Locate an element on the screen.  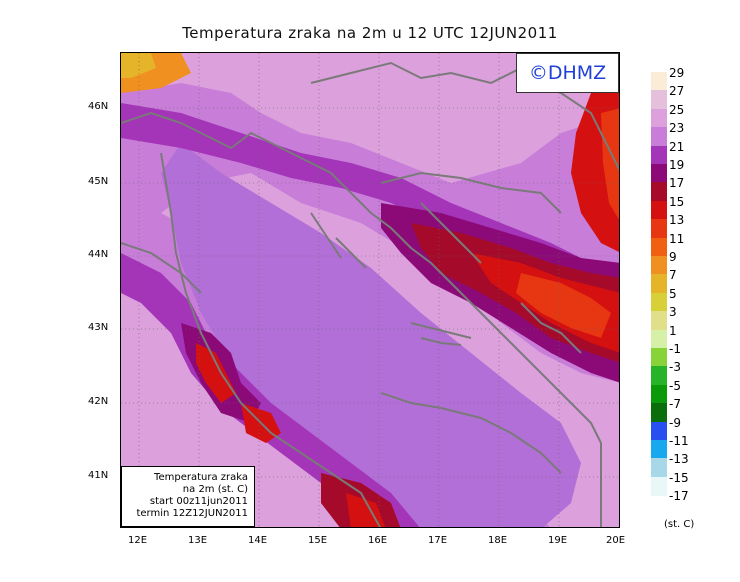
legend-label: -17 is located at coordinates (679, 496).